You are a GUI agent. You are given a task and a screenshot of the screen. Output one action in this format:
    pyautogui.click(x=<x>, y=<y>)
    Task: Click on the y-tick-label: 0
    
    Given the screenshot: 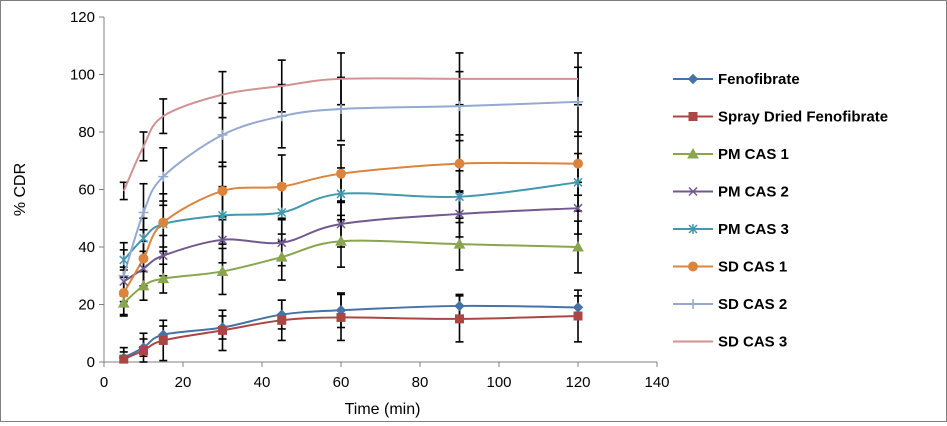 What is the action you would take?
    pyautogui.click(x=91, y=362)
    